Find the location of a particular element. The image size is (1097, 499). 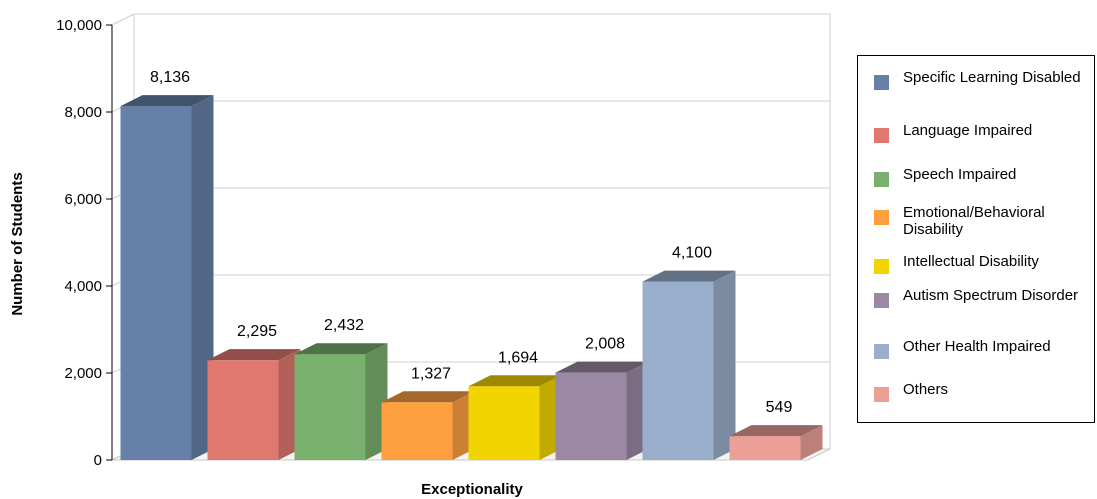

legend-item: Autism Spectrum Disorder is located at coordinates (981, 297).